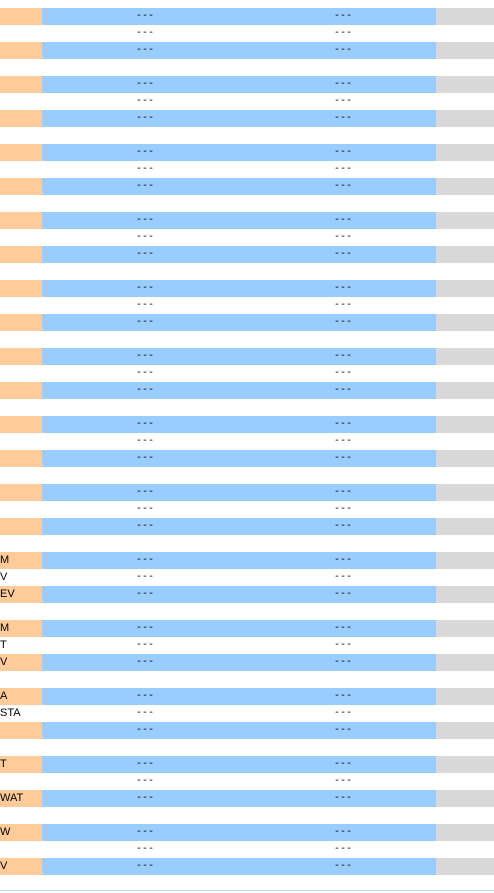  What do you see at coordinates (21, 696) in the screenshot?
I see `row-label-cell: A` at bounding box center [21, 696].